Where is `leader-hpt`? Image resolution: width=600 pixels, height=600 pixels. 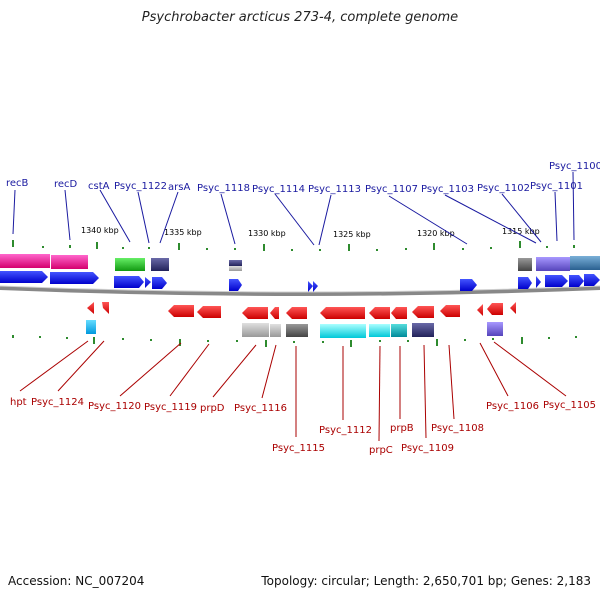 leader-hpt is located at coordinates (54, 366).